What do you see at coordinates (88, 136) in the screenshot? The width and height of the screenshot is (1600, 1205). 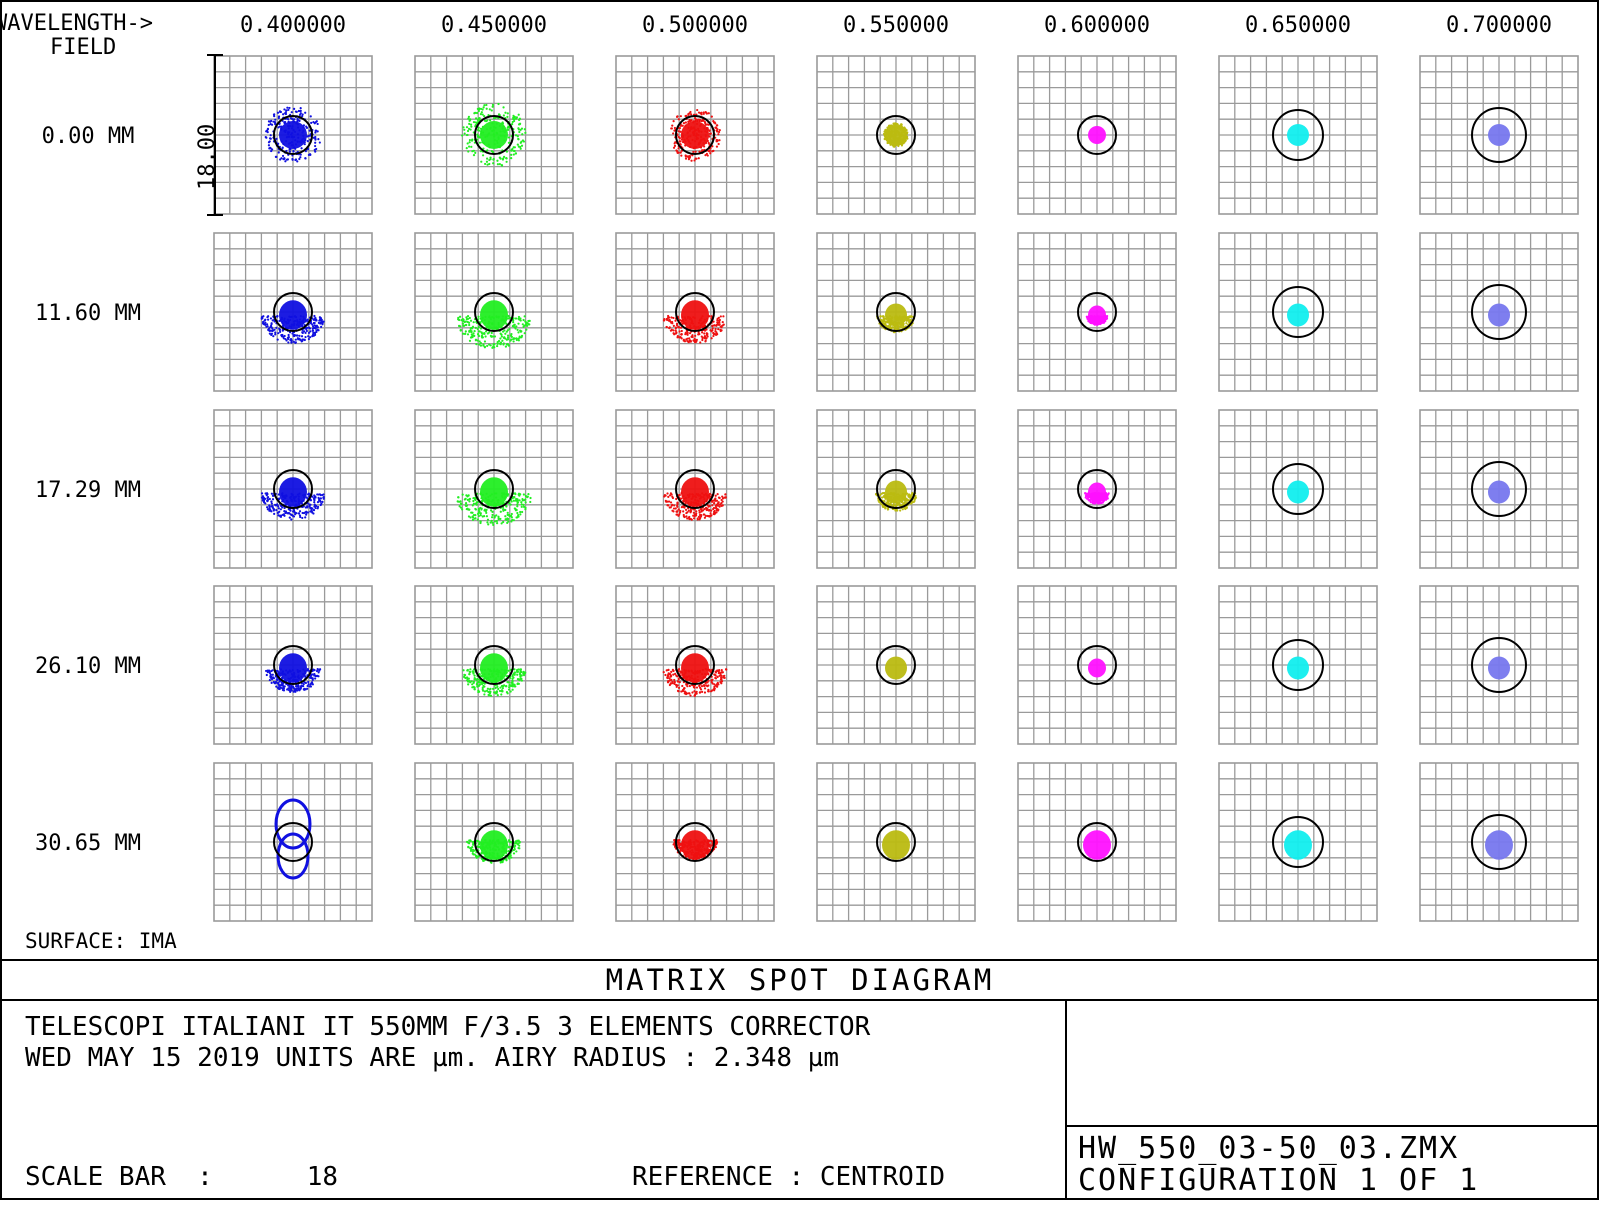 I see `field-label: 0.00 MM` at bounding box center [88, 136].